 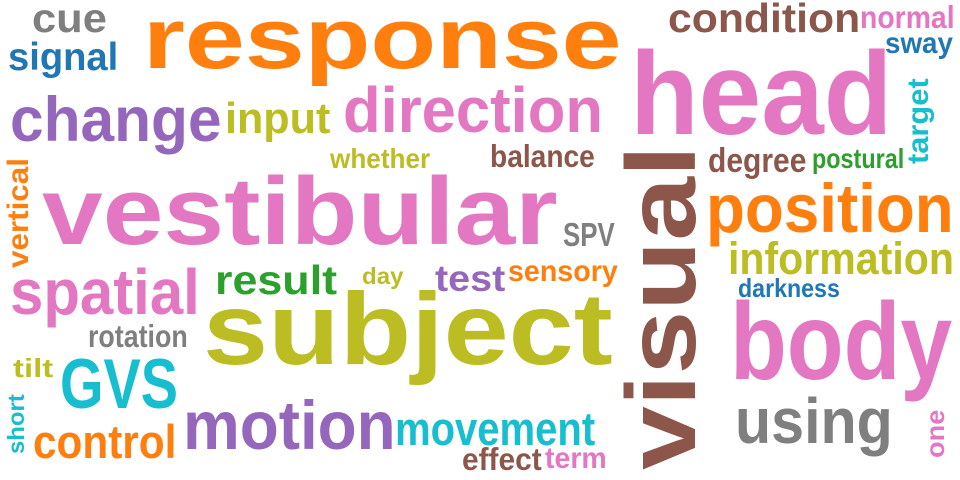 What do you see at coordinates (661, 307) in the screenshot?
I see `word-visual: visual` at bounding box center [661, 307].